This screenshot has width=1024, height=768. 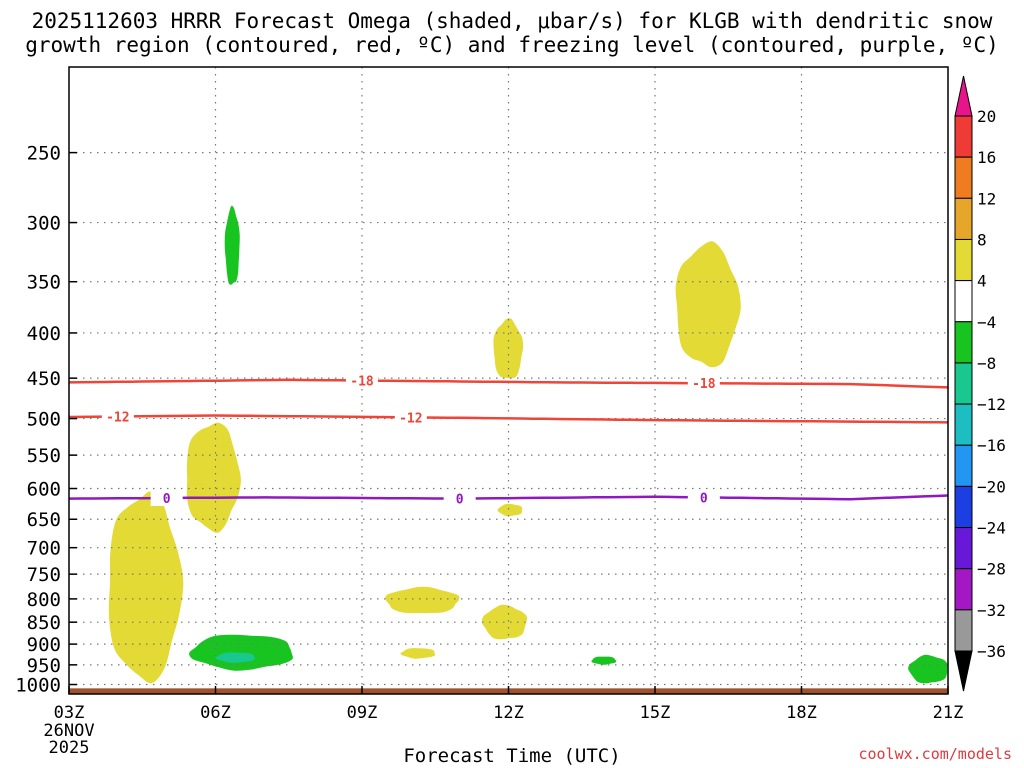 I want to click on y-tick-label-800: 800, so click(x=44, y=600).